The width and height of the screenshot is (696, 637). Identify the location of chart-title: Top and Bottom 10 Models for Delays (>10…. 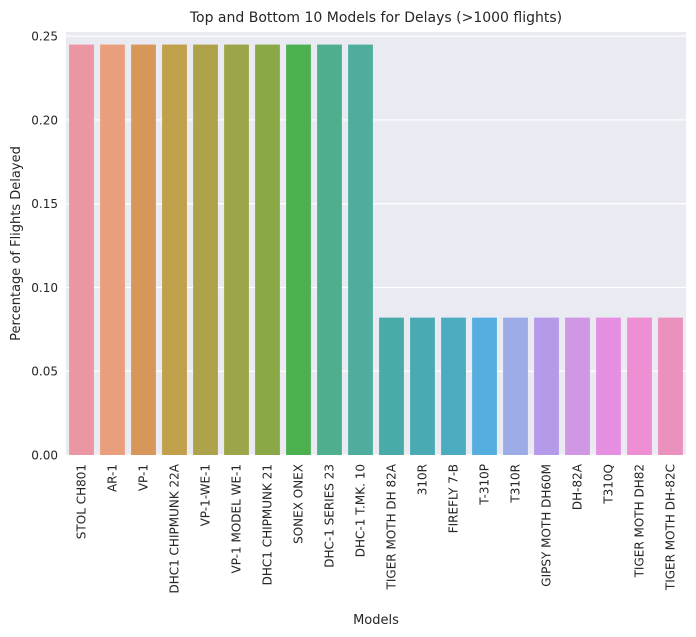
(375, 18).